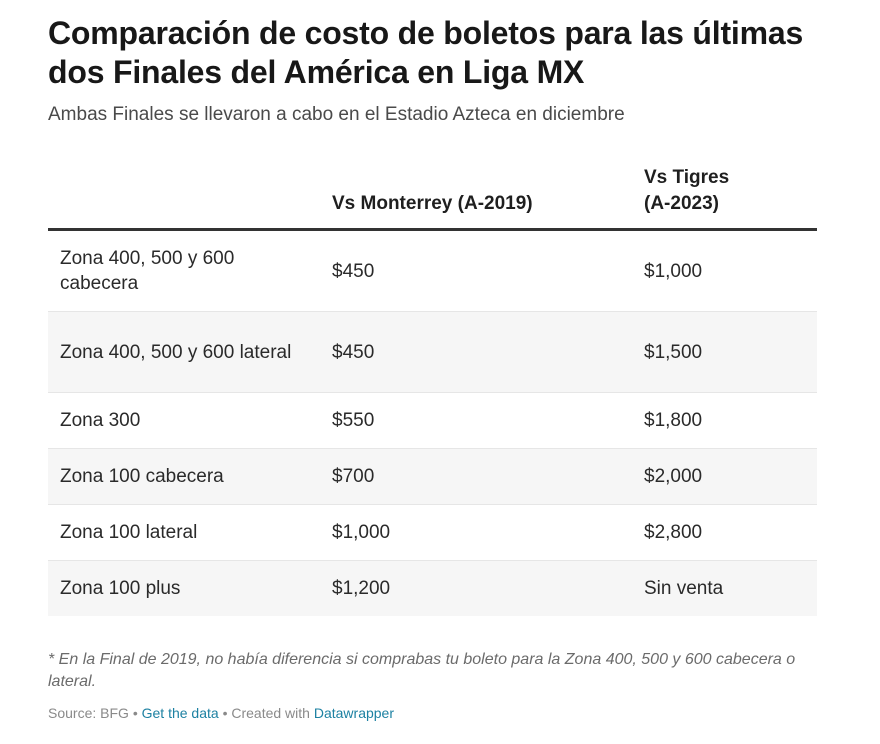 This screenshot has height=744, width=880. Describe the element at coordinates (88, 713) in the screenshot. I see `source-text: Source: BFG` at that location.